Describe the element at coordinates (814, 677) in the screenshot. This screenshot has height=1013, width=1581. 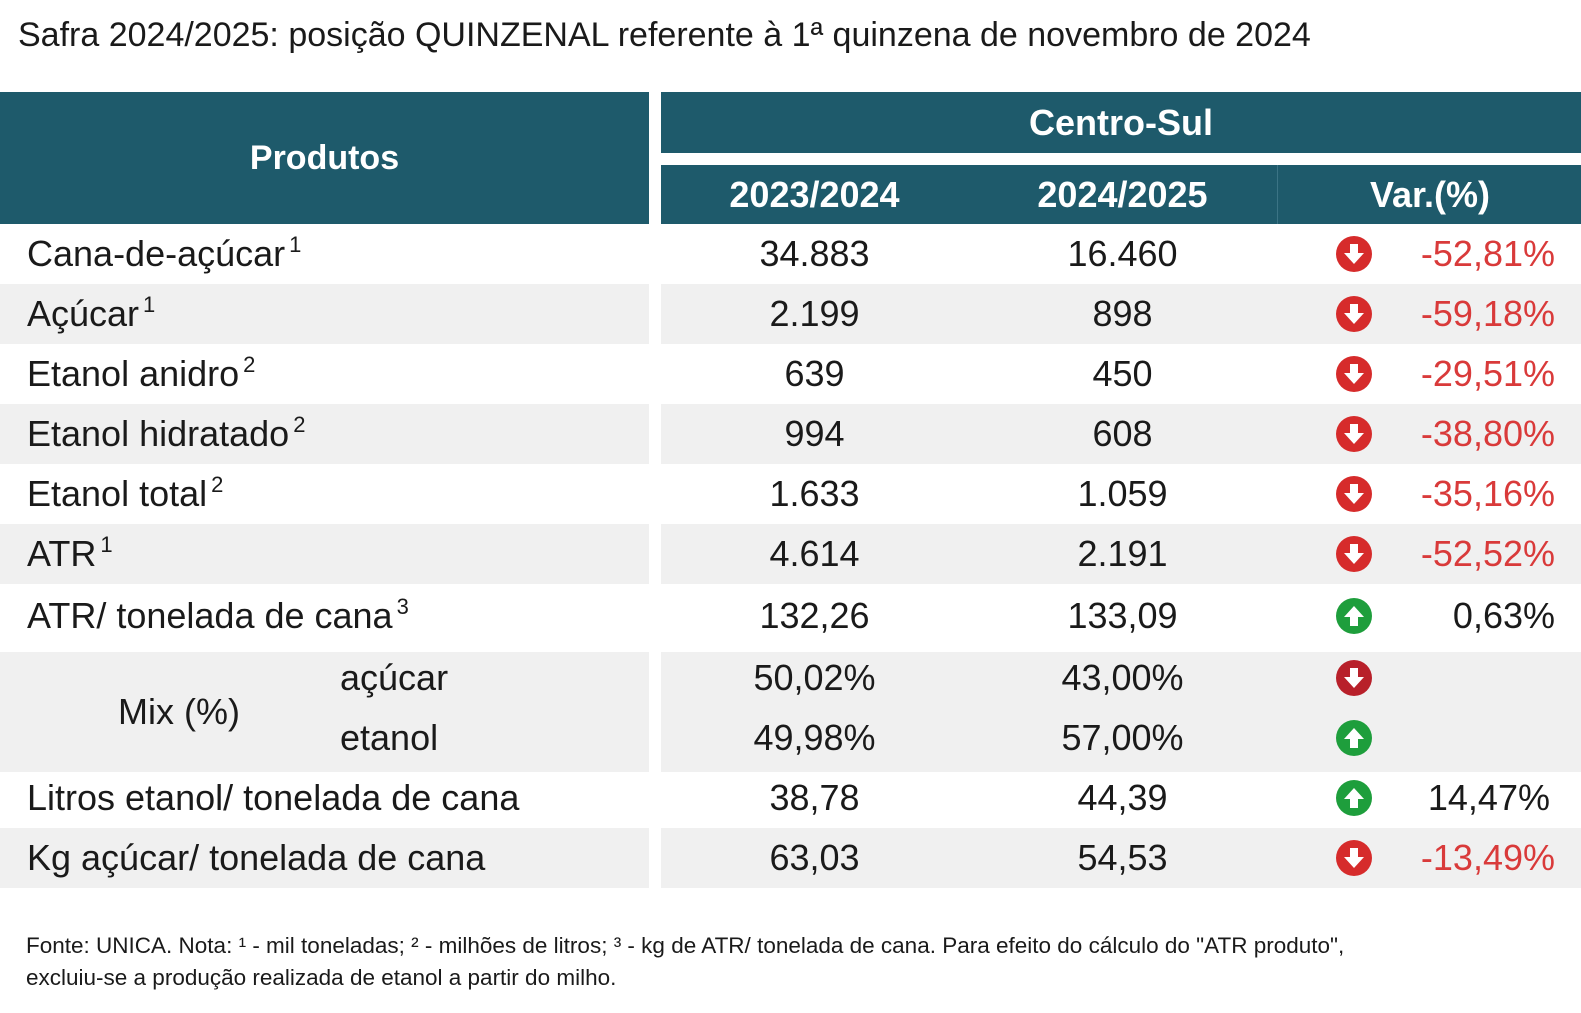
I see `mix-acucar-2023-2024: 50,02%` at that location.